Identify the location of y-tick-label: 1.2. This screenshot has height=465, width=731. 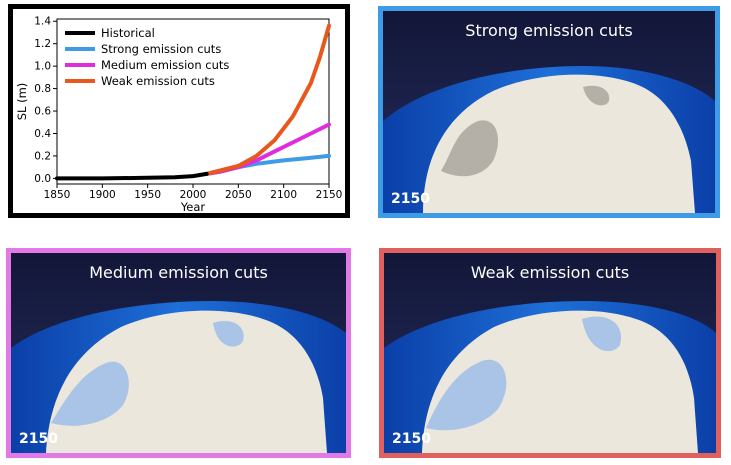
(42, 44).